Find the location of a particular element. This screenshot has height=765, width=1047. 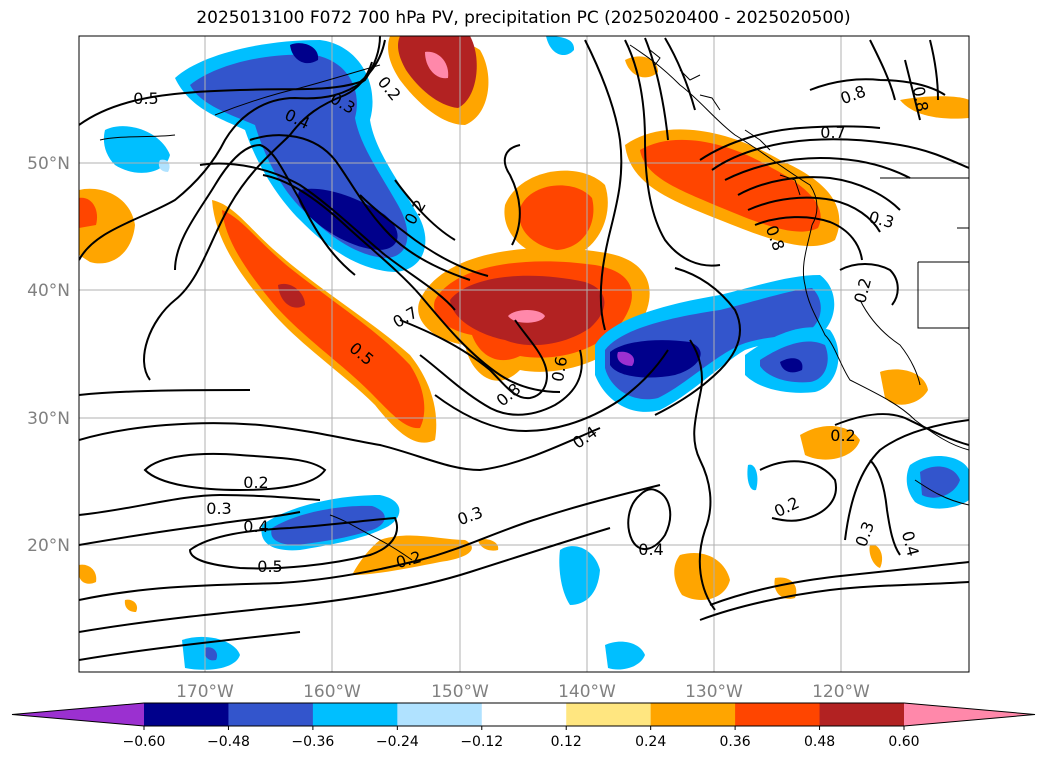

lat-label: 20°N is located at coordinates (48, 546).